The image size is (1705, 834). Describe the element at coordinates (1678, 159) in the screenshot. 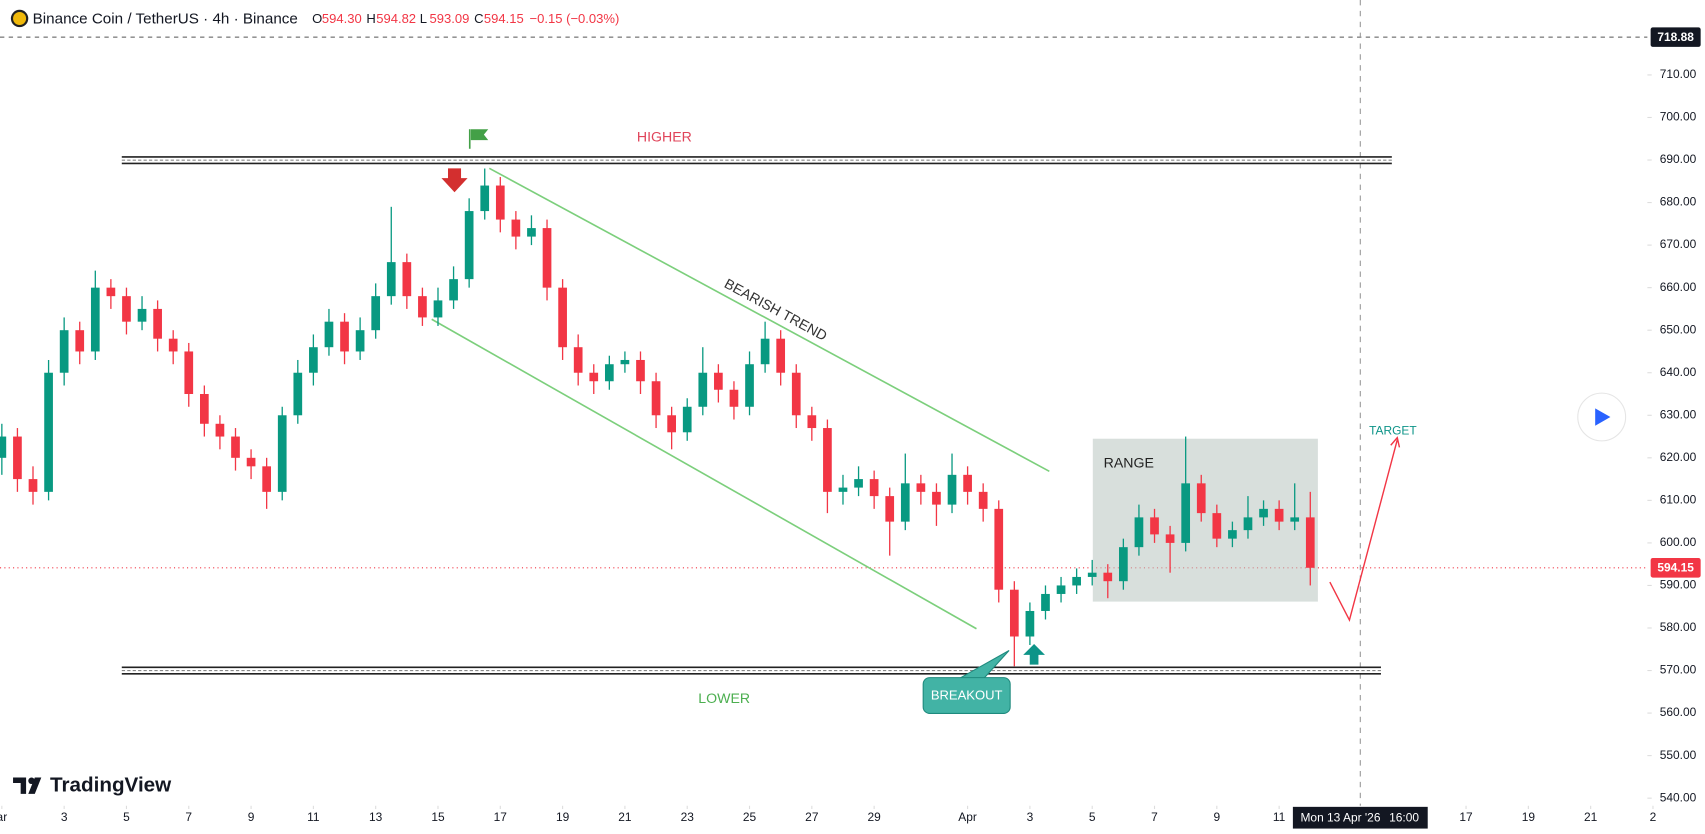

I see `y-tick-label: 690.00` at that location.